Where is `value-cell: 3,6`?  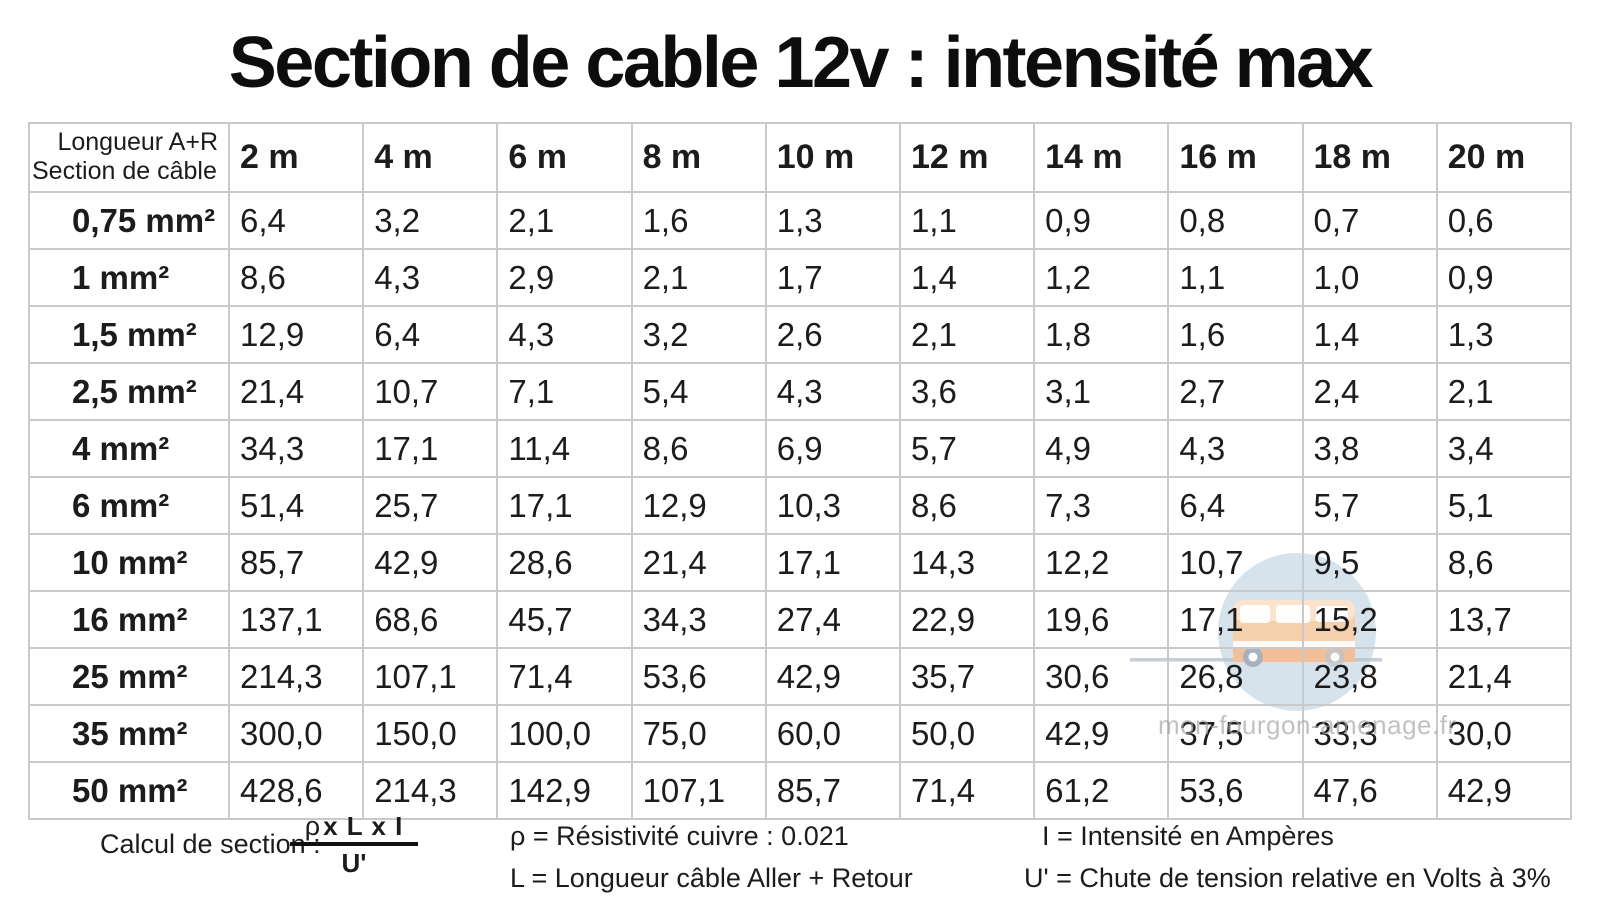
value-cell: 3,6 is located at coordinates (967, 391).